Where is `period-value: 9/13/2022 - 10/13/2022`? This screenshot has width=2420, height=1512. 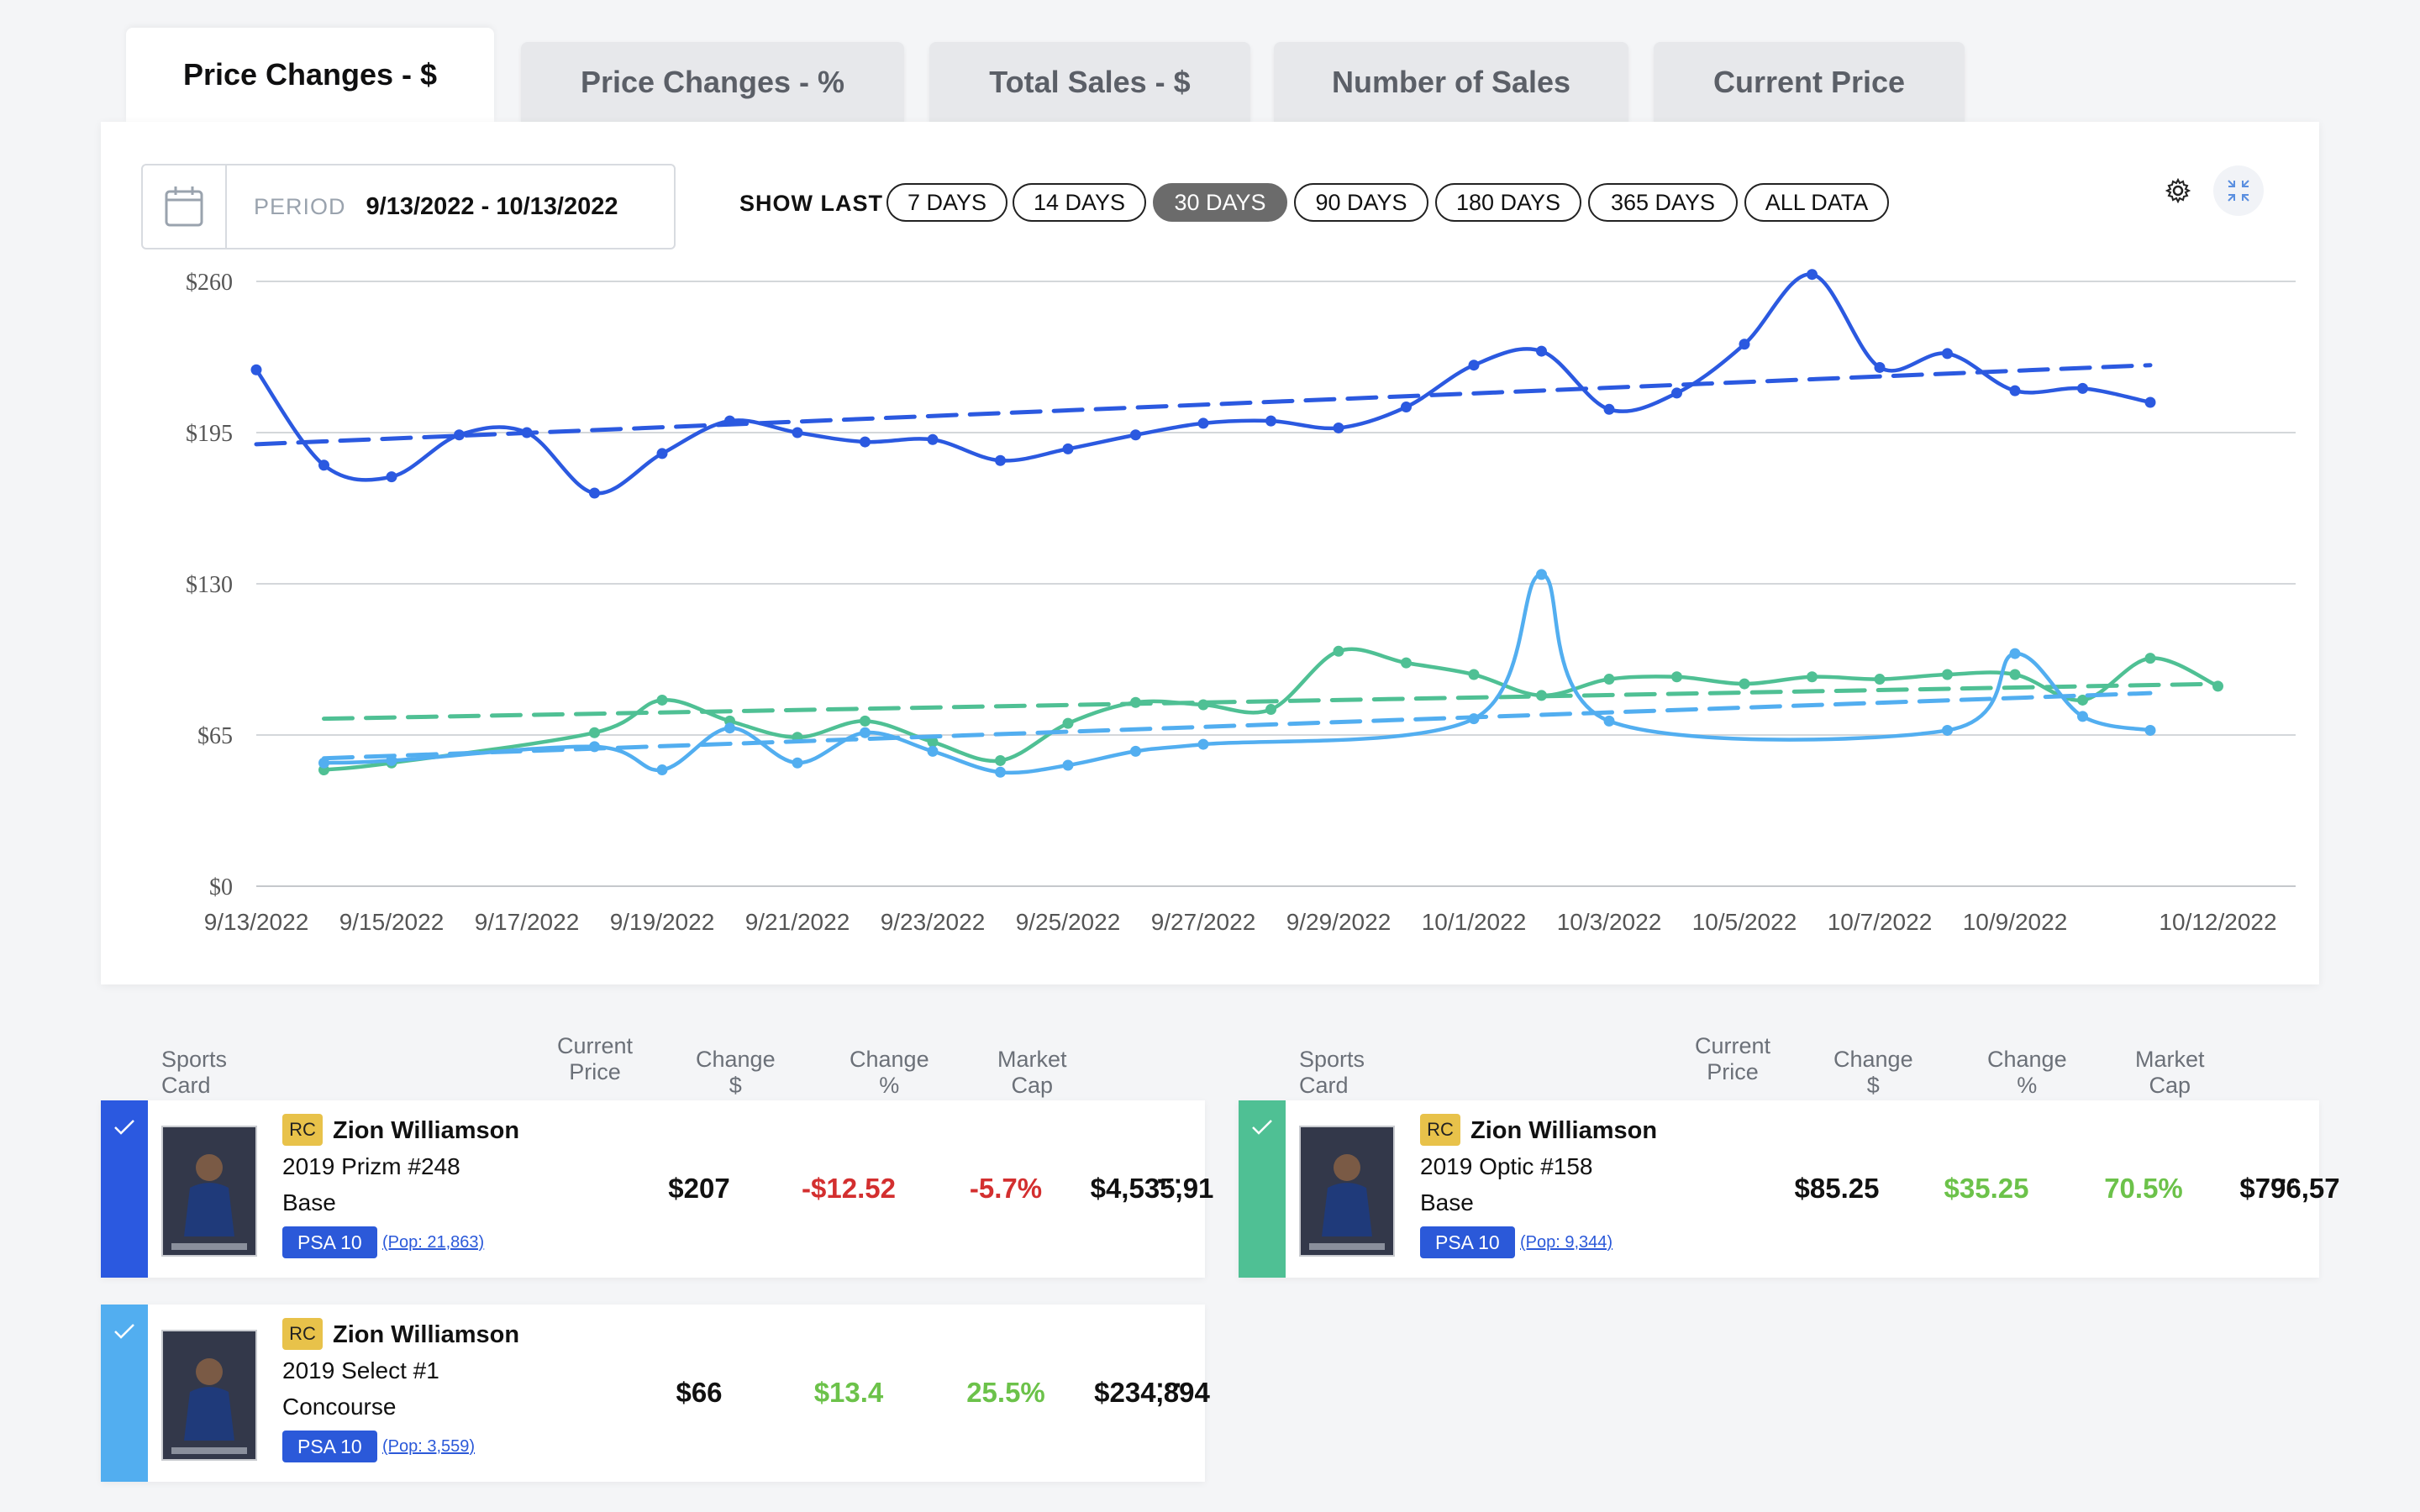 period-value: 9/13/2022 - 10/13/2022 is located at coordinates (492, 206).